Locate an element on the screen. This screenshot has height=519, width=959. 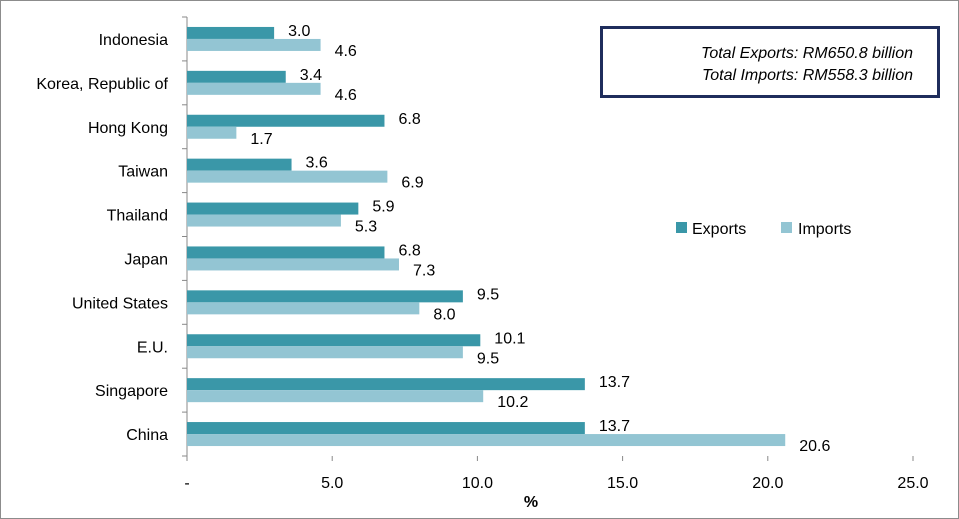
category-label: Singapore is located at coordinates (131, 391).